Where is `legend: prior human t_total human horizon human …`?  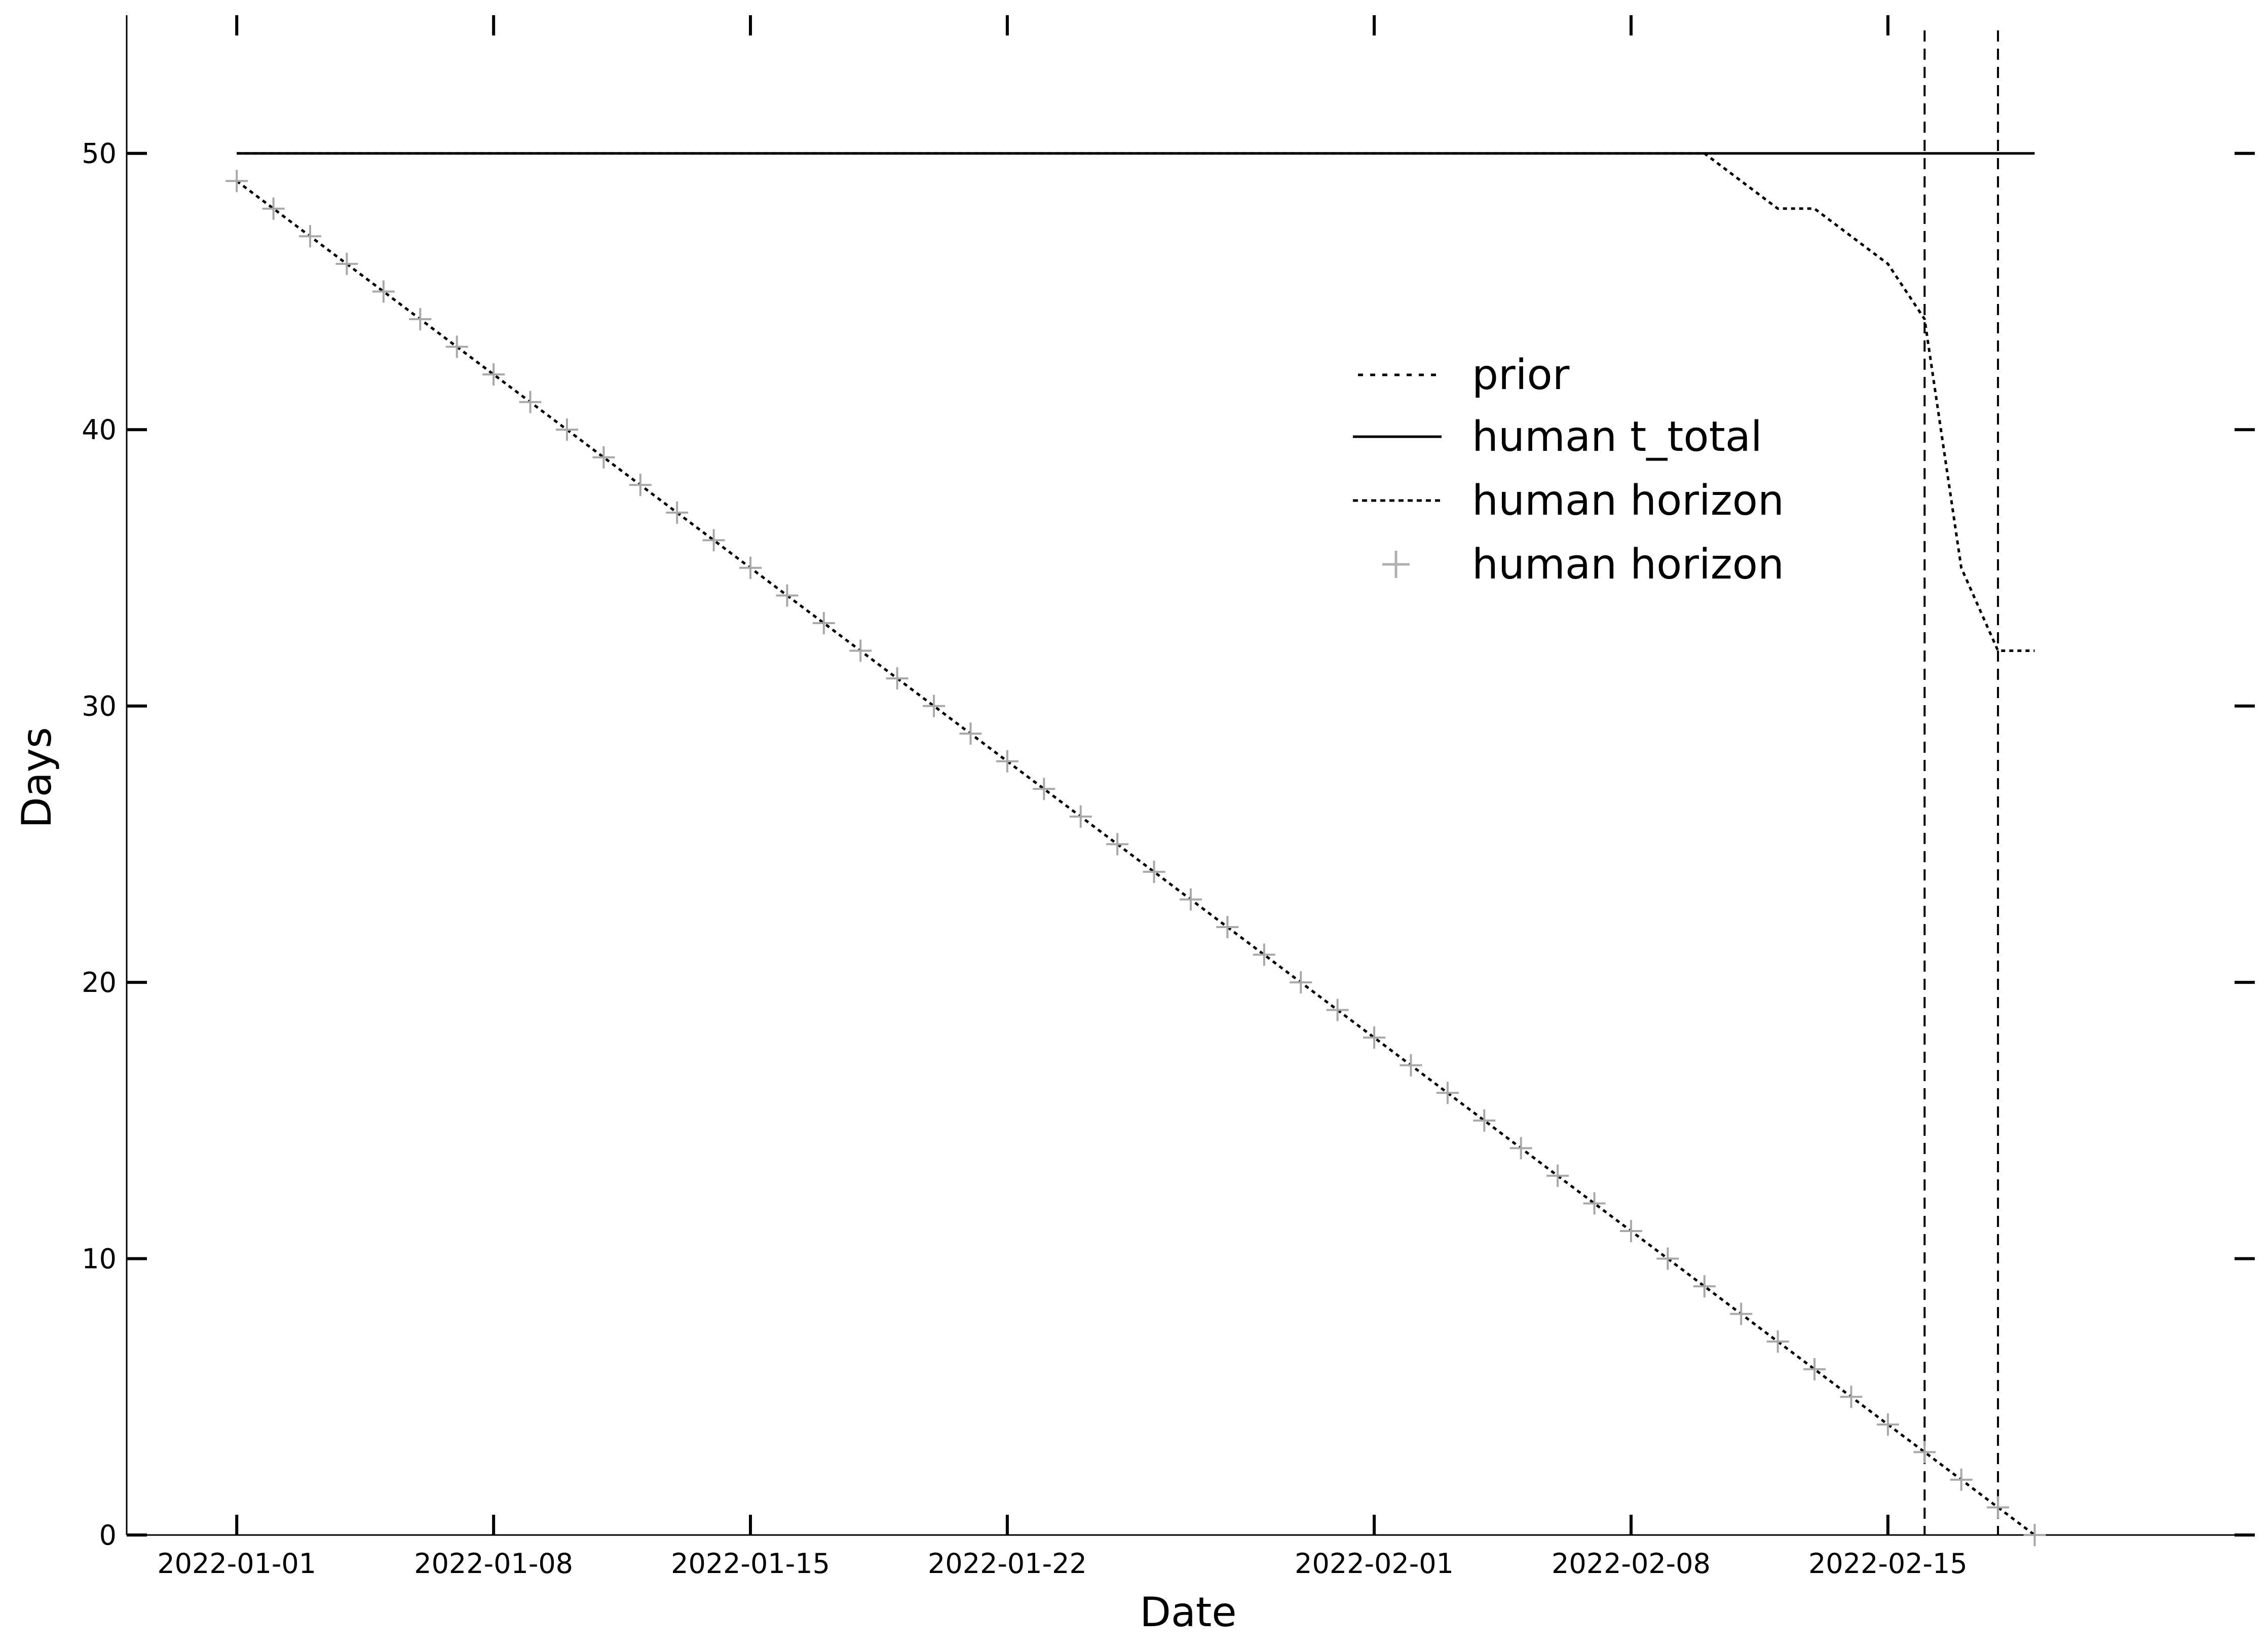
legend: prior human t_total human horizon human … is located at coordinates (1568, 470).